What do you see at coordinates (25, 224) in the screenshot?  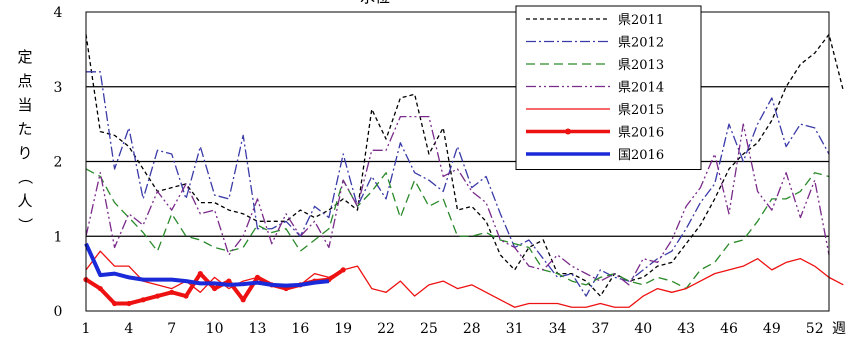 I see `y-axis-label-char-7: ）` at bounding box center [25, 224].